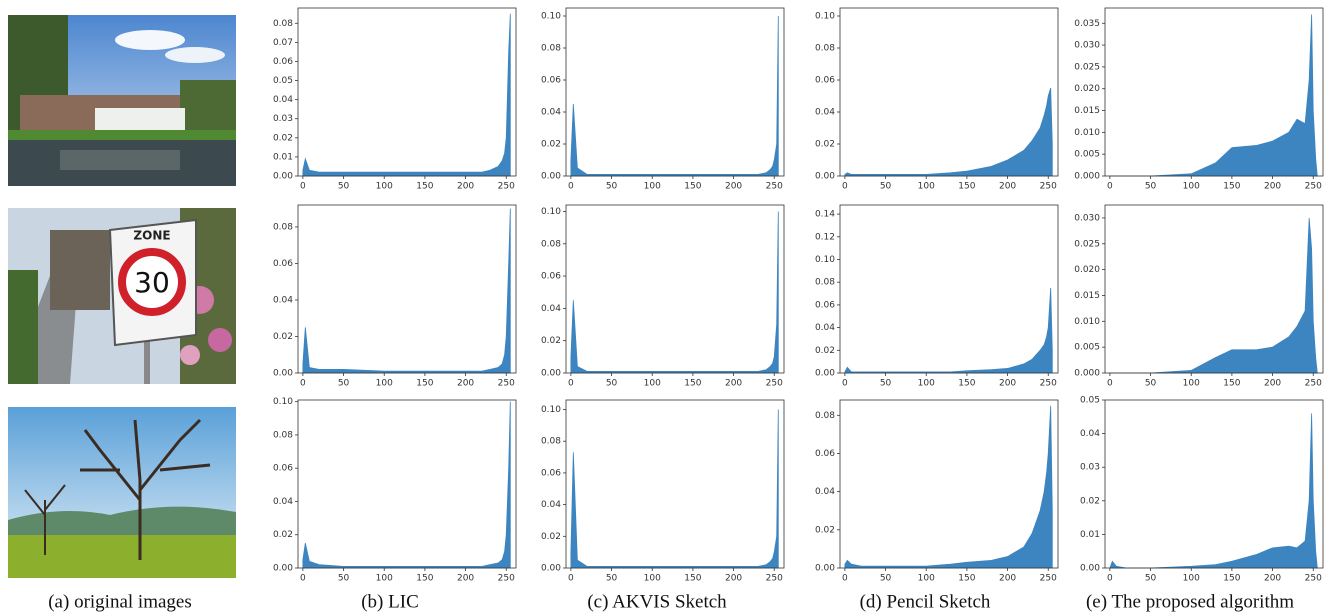 This screenshot has width=1339, height=616. Describe the element at coordinates (1087, 270) in the screenshot. I see `y-tick-label: 0.020` at that location.